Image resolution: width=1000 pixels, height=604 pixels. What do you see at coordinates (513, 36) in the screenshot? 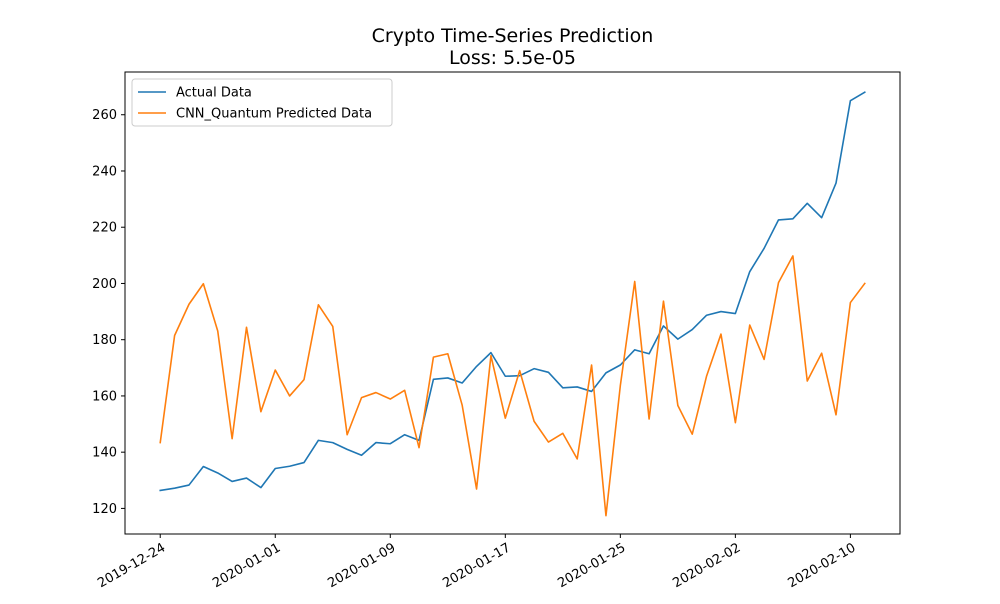
I see `chart-title: Crypto Time-Series Prediction` at bounding box center [513, 36].